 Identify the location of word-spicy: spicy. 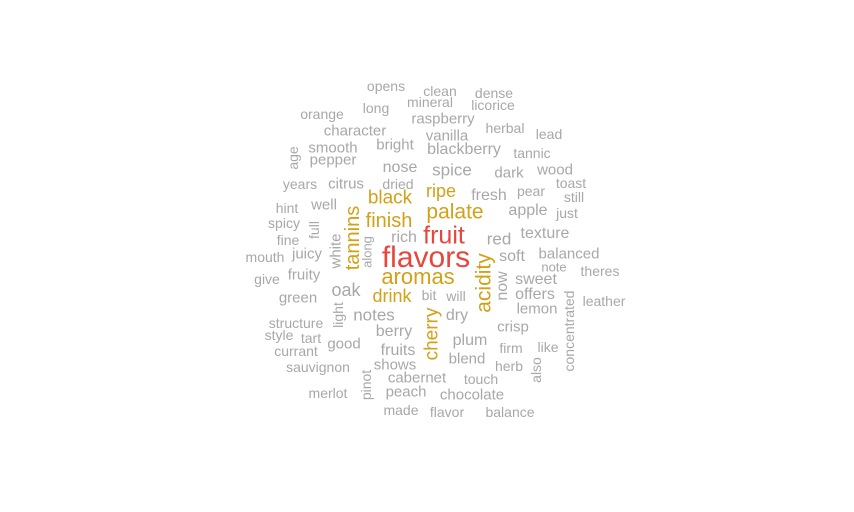
(284, 223).